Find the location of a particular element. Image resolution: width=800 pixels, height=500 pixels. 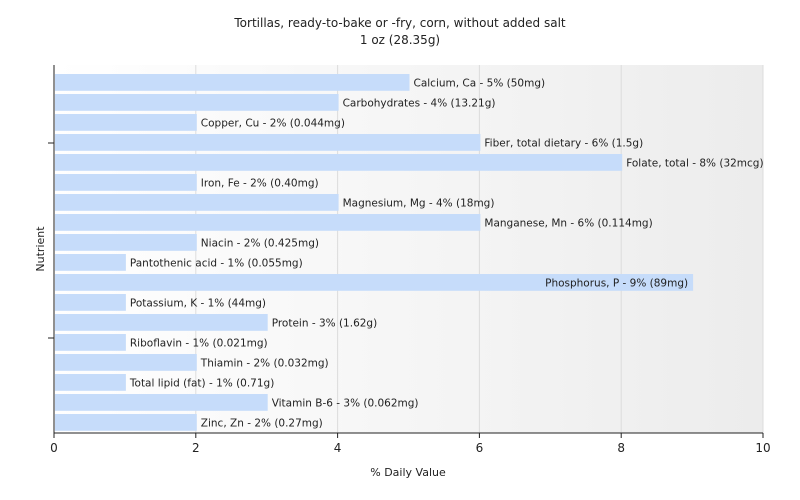

x-tick-label: 10 is located at coordinates (762, 448).